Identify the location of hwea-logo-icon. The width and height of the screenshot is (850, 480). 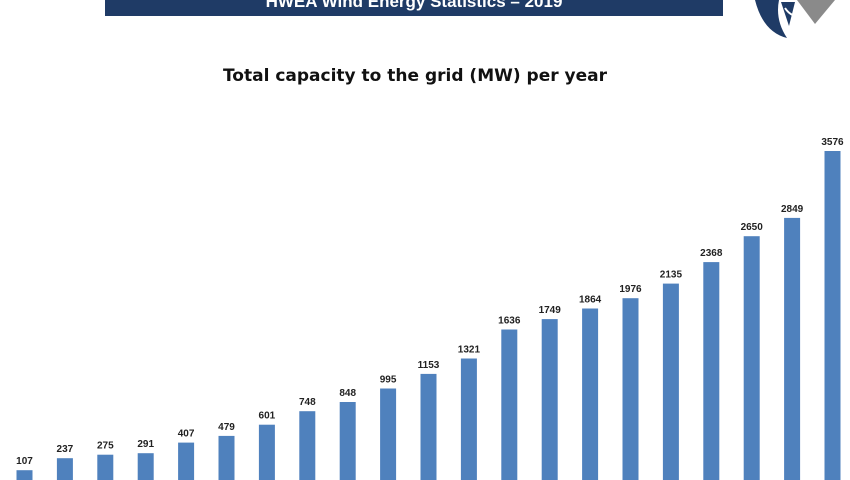
(795, 19).